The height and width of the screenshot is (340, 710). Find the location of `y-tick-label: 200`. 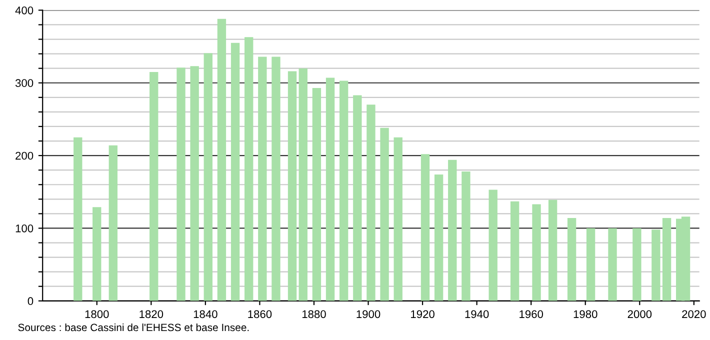

y-tick-label: 200 is located at coordinates (25, 156).